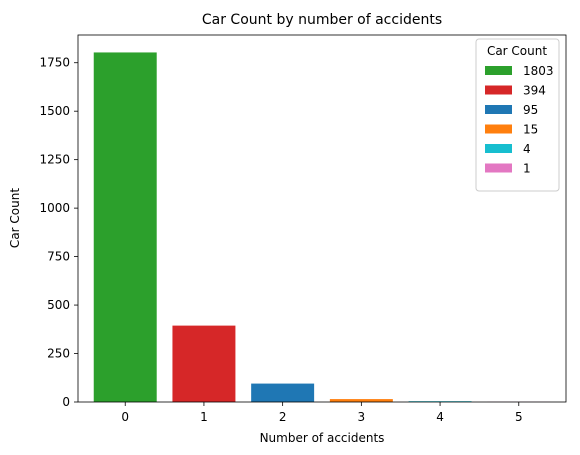 This screenshot has height=455, width=580. I want to click on legend-label: 394, so click(534, 91).